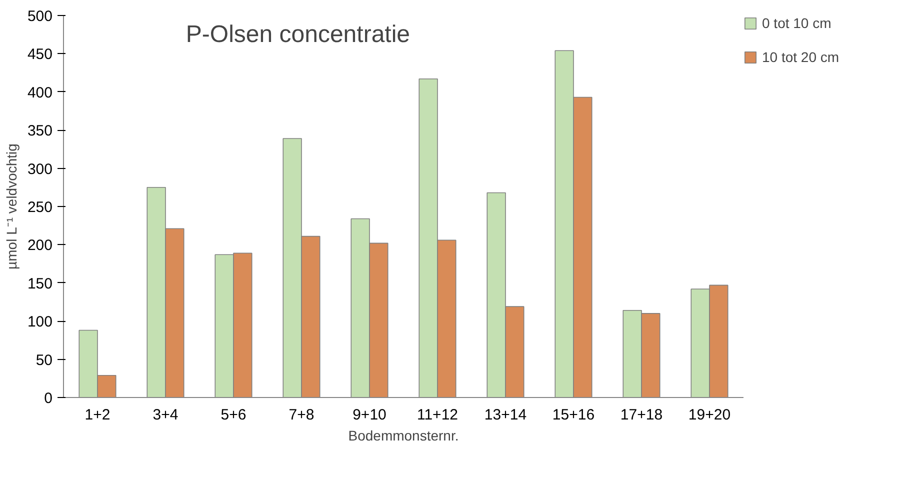 Image resolution: width=915 pixels, height=477 pixels. Describe the element at coordinates (403, 436) in the screenshot. I see `x-axis-title: Bodemmonsternr.` at that location.